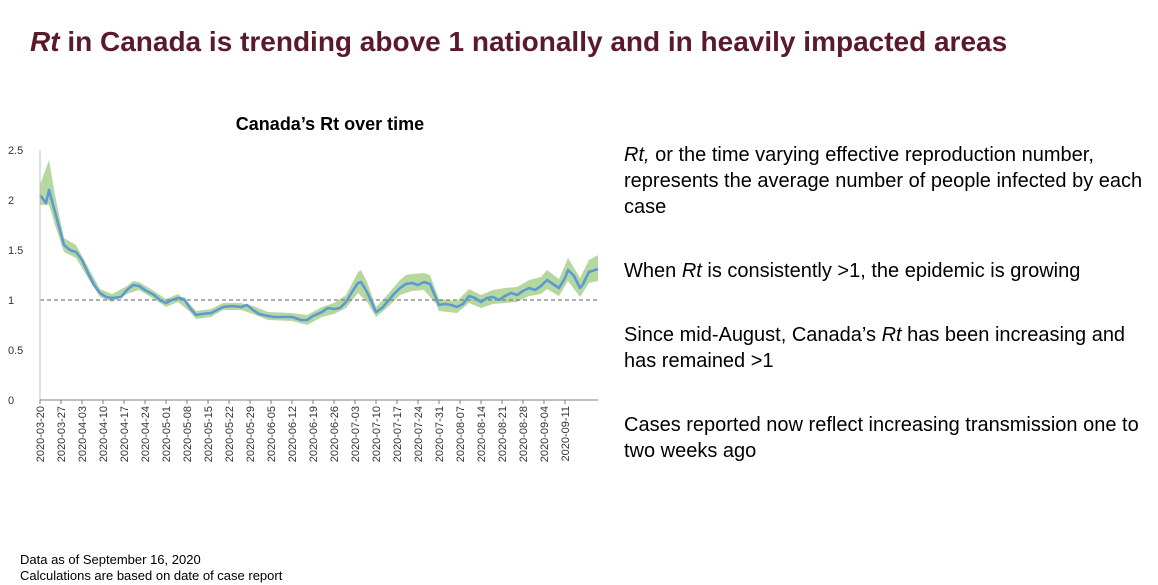  Describe the element at coordinates (293, 434) in the screenshot. I see `x-tick-label: 2020-06-12` at that location.